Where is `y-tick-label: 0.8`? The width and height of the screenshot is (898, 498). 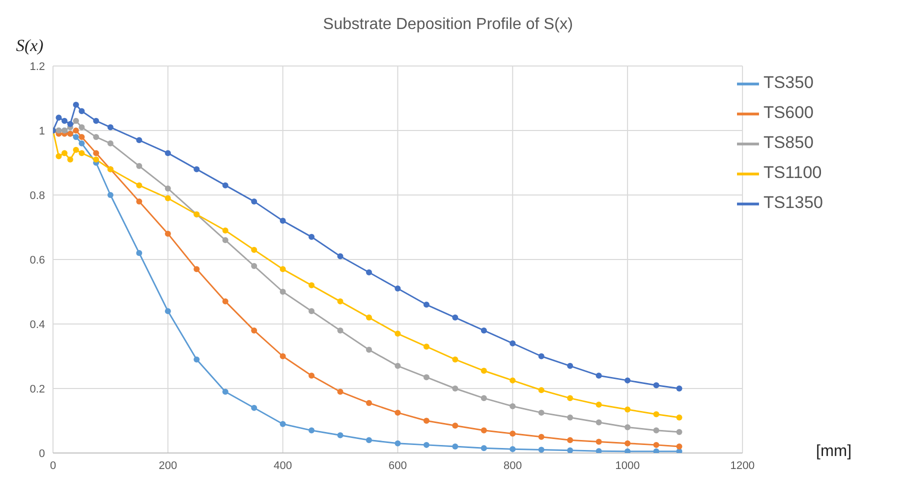
y-tick-label: 0.8 is located at coordinates (37, 196).